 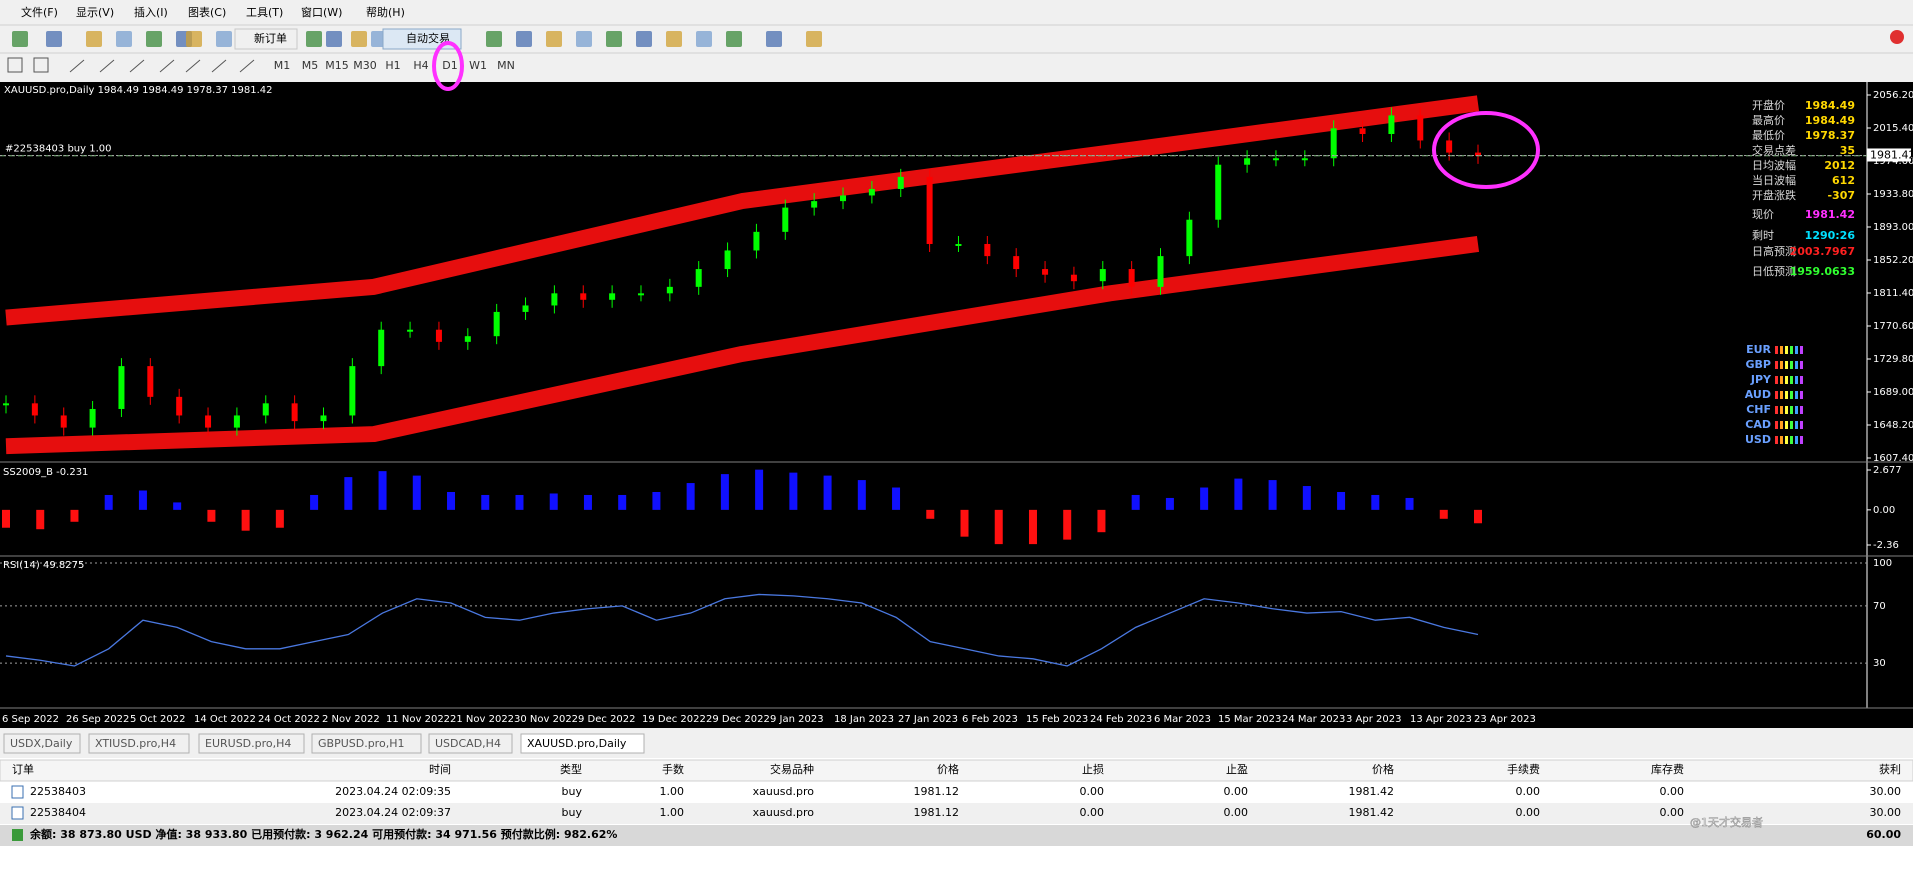 I want to click on menu-item: 工具(T), so click(x=264, y=12).